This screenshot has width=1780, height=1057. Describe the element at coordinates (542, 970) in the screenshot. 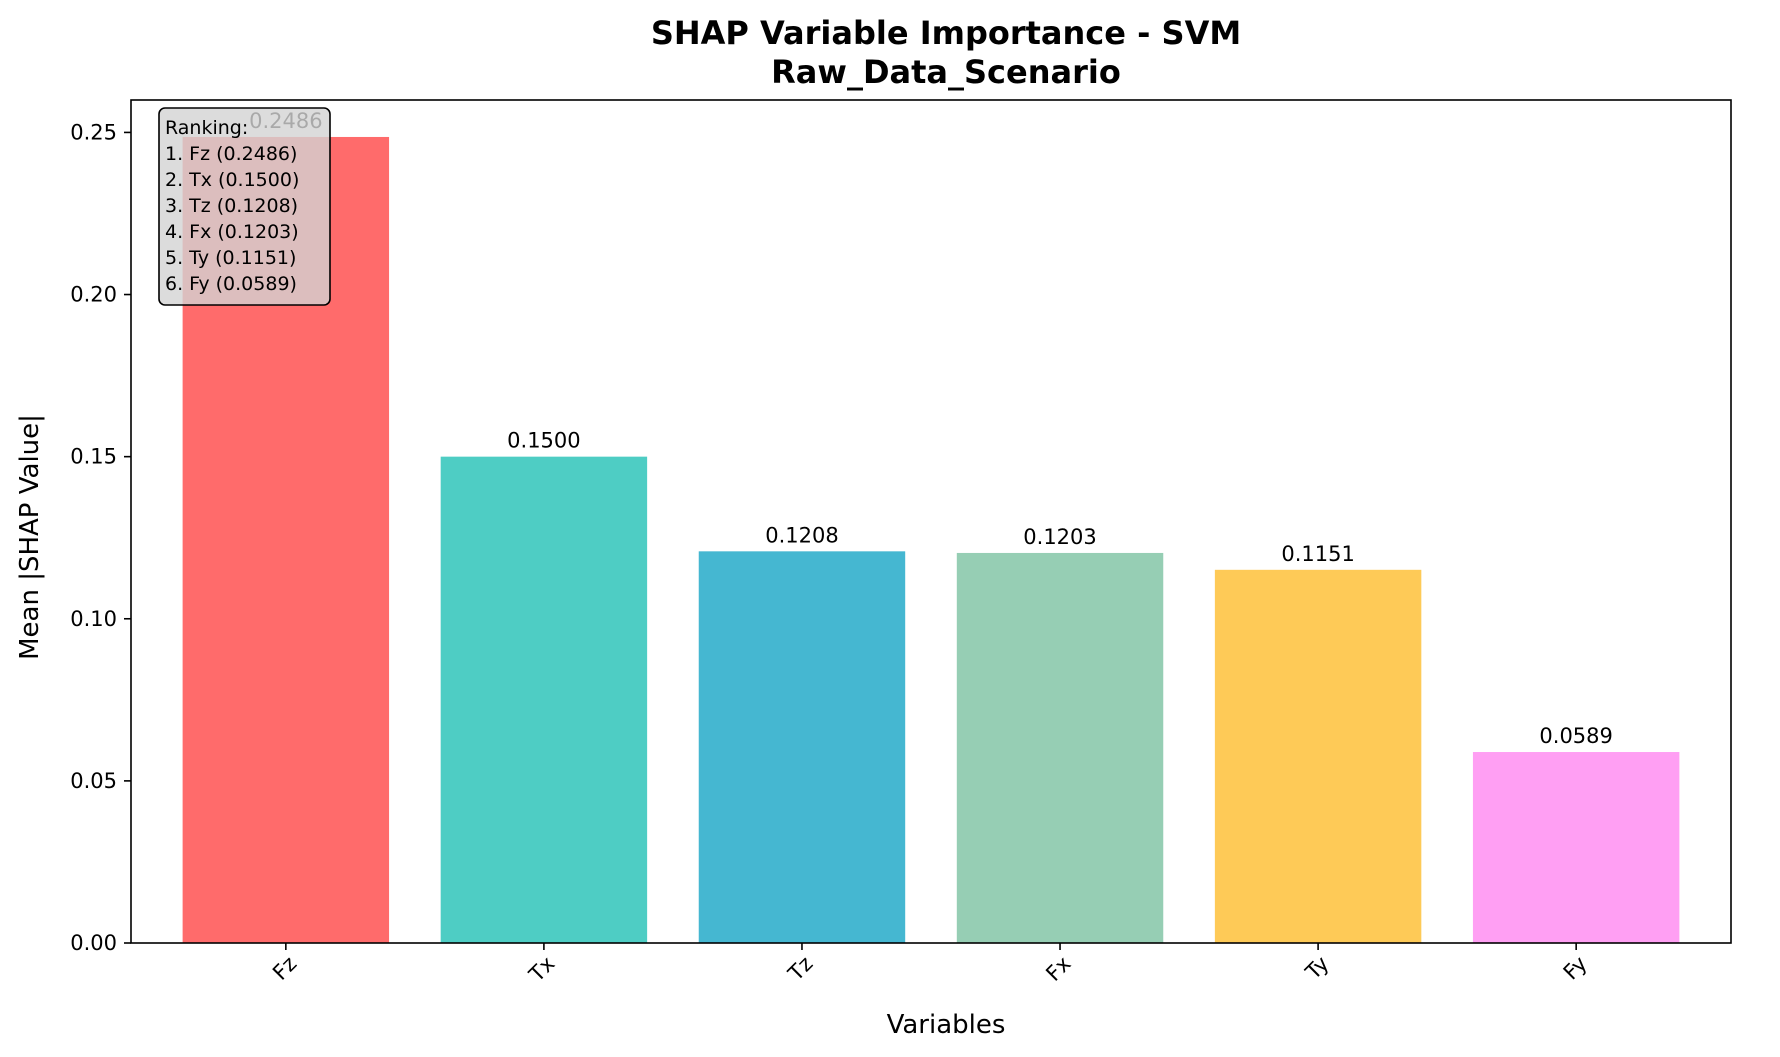

I see `x-tick-label: Tx` at that location.